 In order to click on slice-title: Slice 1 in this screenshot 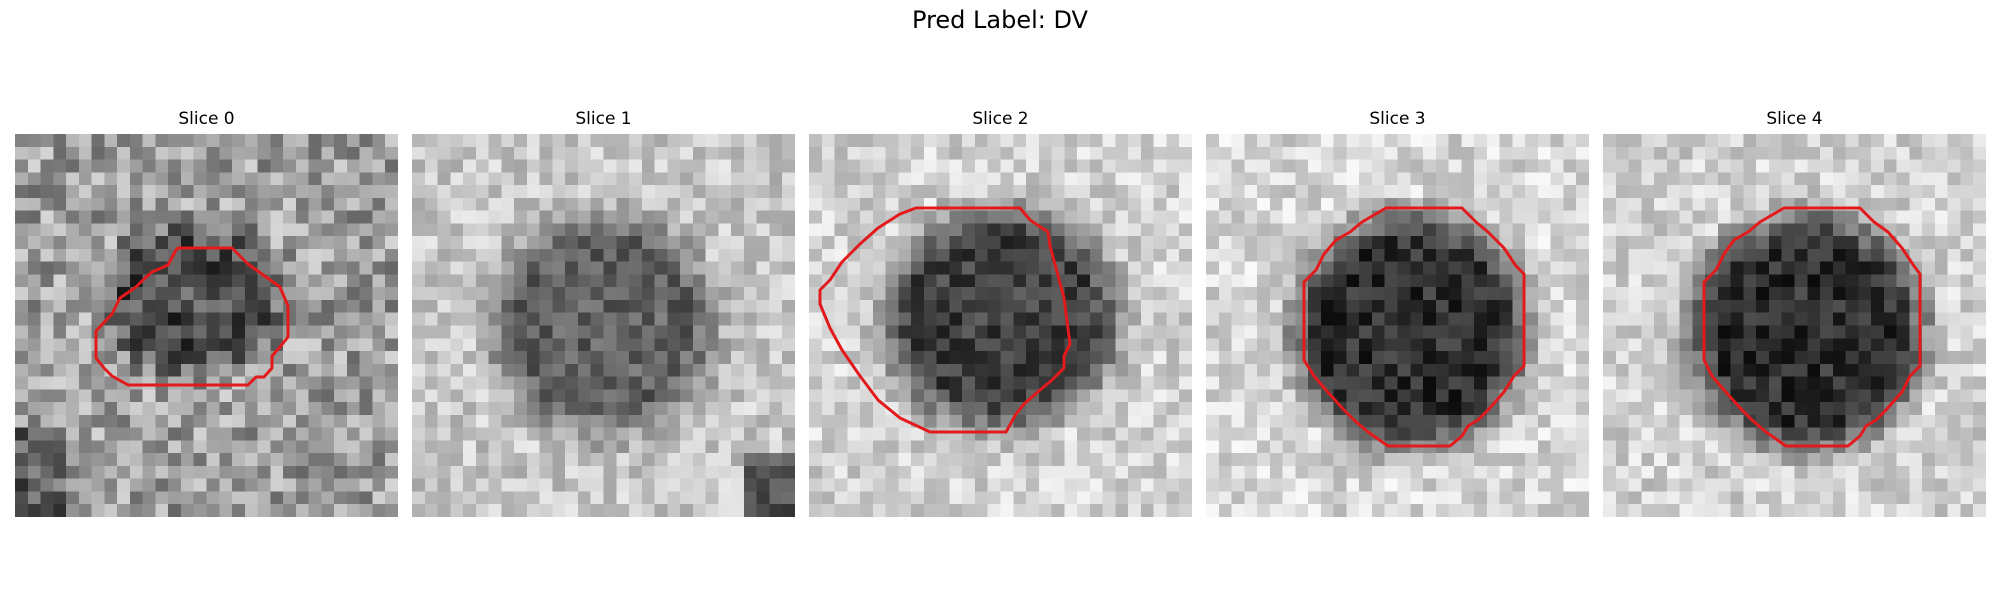, I will do `click(603, 119)`.